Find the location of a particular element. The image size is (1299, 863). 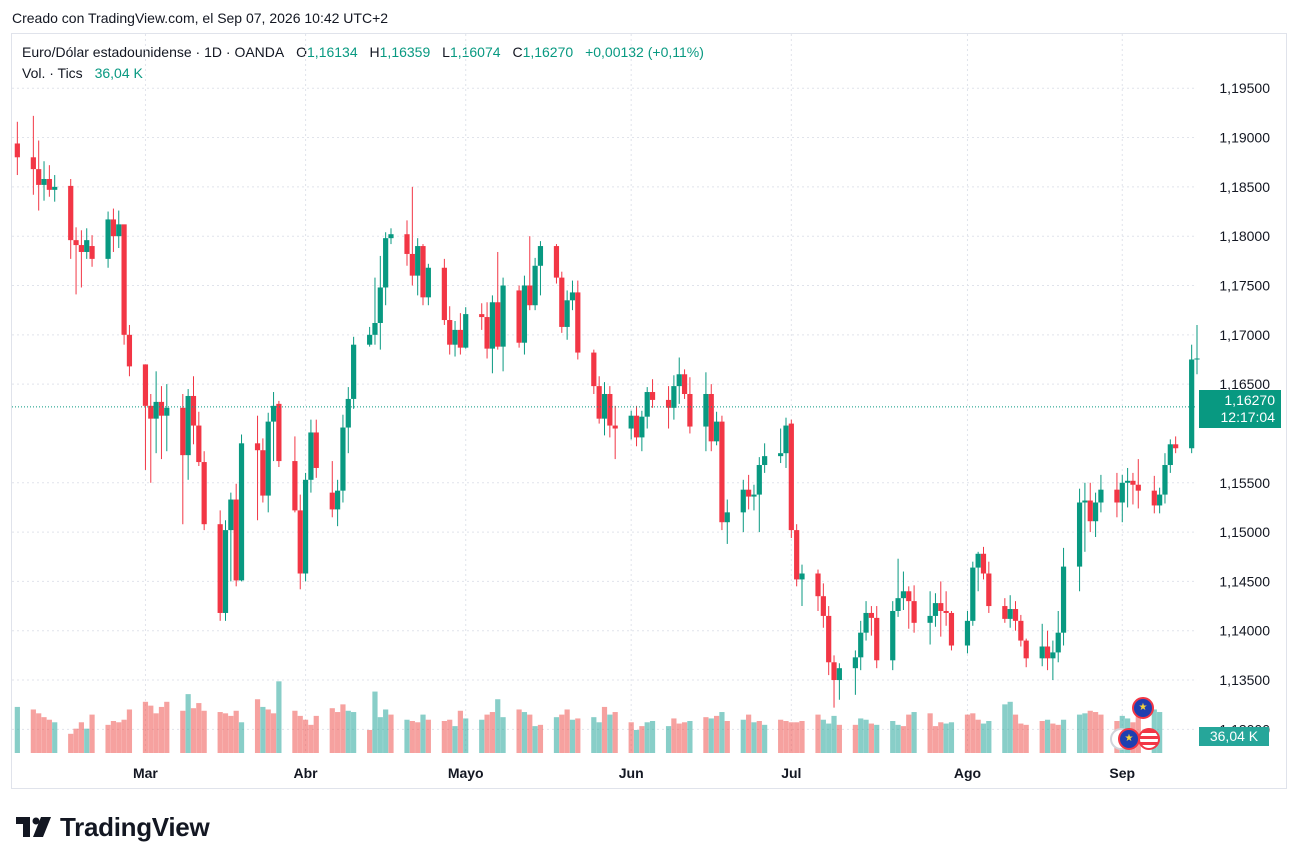

price-tick-label: 1,19500 is located at coordinates (1244, 88).